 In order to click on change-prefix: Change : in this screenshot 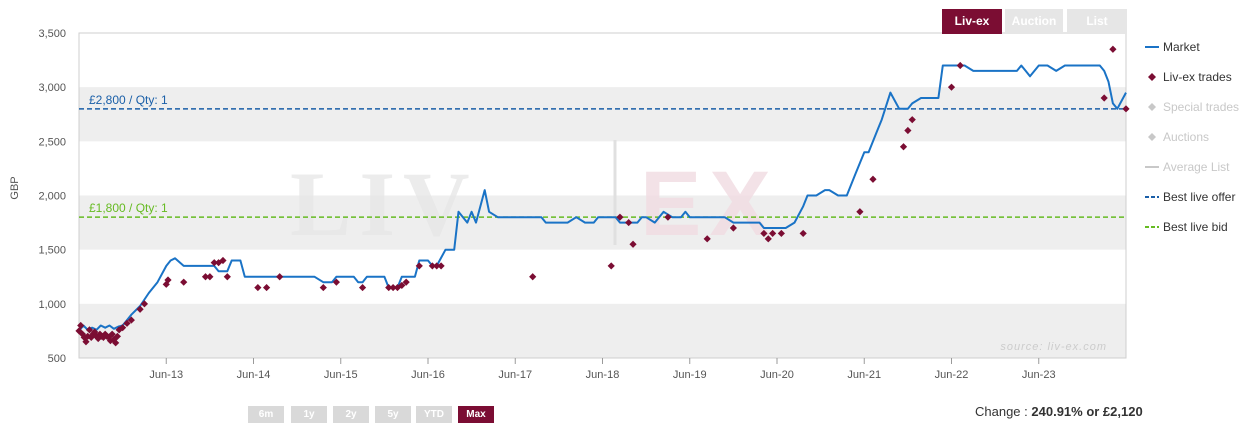, I will do `click(1001, 411)`.